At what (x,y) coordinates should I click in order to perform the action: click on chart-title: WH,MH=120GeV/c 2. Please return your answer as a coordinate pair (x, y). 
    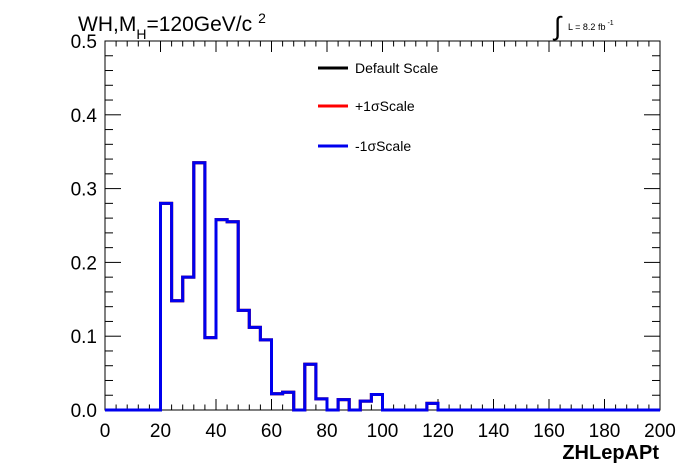
    Looking at the image, I should click on (172, 26).